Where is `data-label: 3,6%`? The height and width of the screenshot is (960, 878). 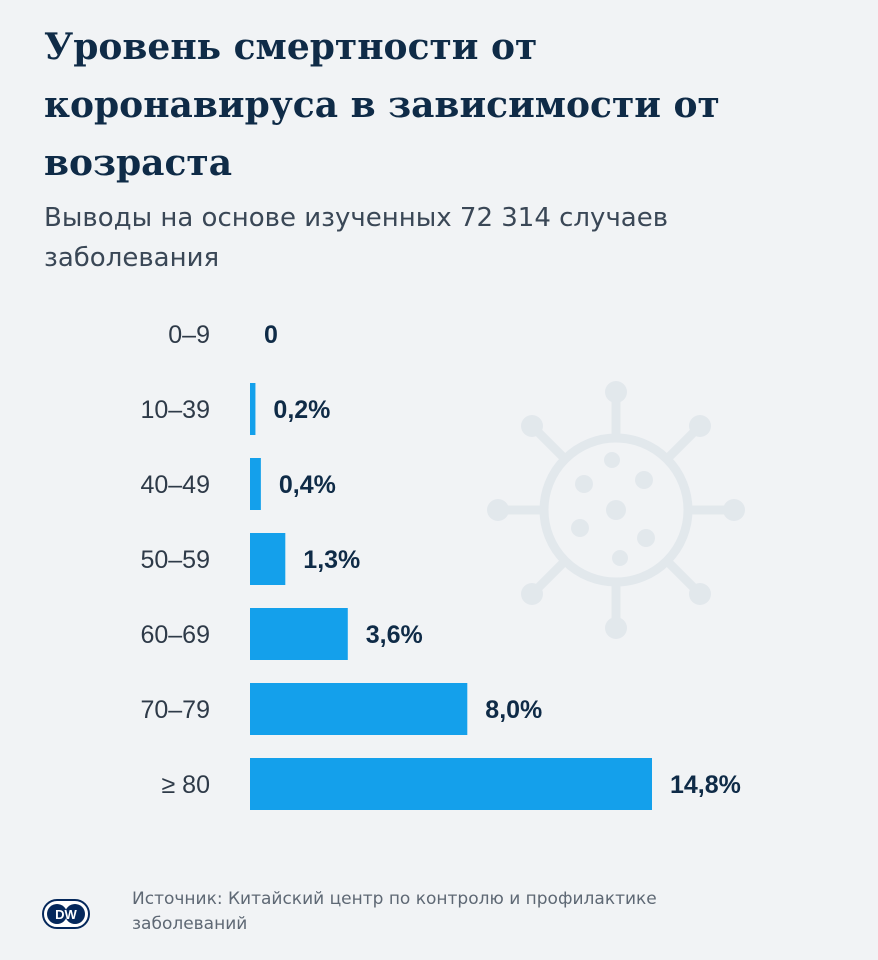 data-label: 3,6% is located at coordinates (394, 635).